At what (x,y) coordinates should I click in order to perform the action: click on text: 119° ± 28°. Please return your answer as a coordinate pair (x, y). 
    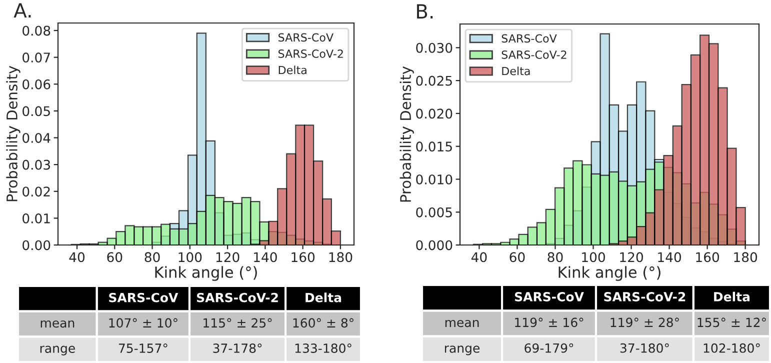
    Looking at the image, I should click on (644, 323).